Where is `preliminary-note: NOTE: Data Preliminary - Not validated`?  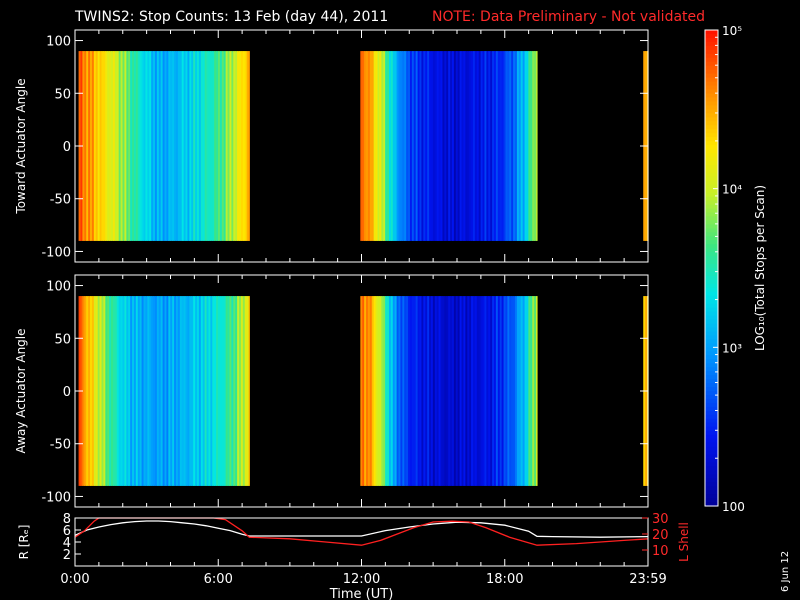
preliminary-note: NOTE: Data Preliminary - Not validated is located at coordinates (568, 17).